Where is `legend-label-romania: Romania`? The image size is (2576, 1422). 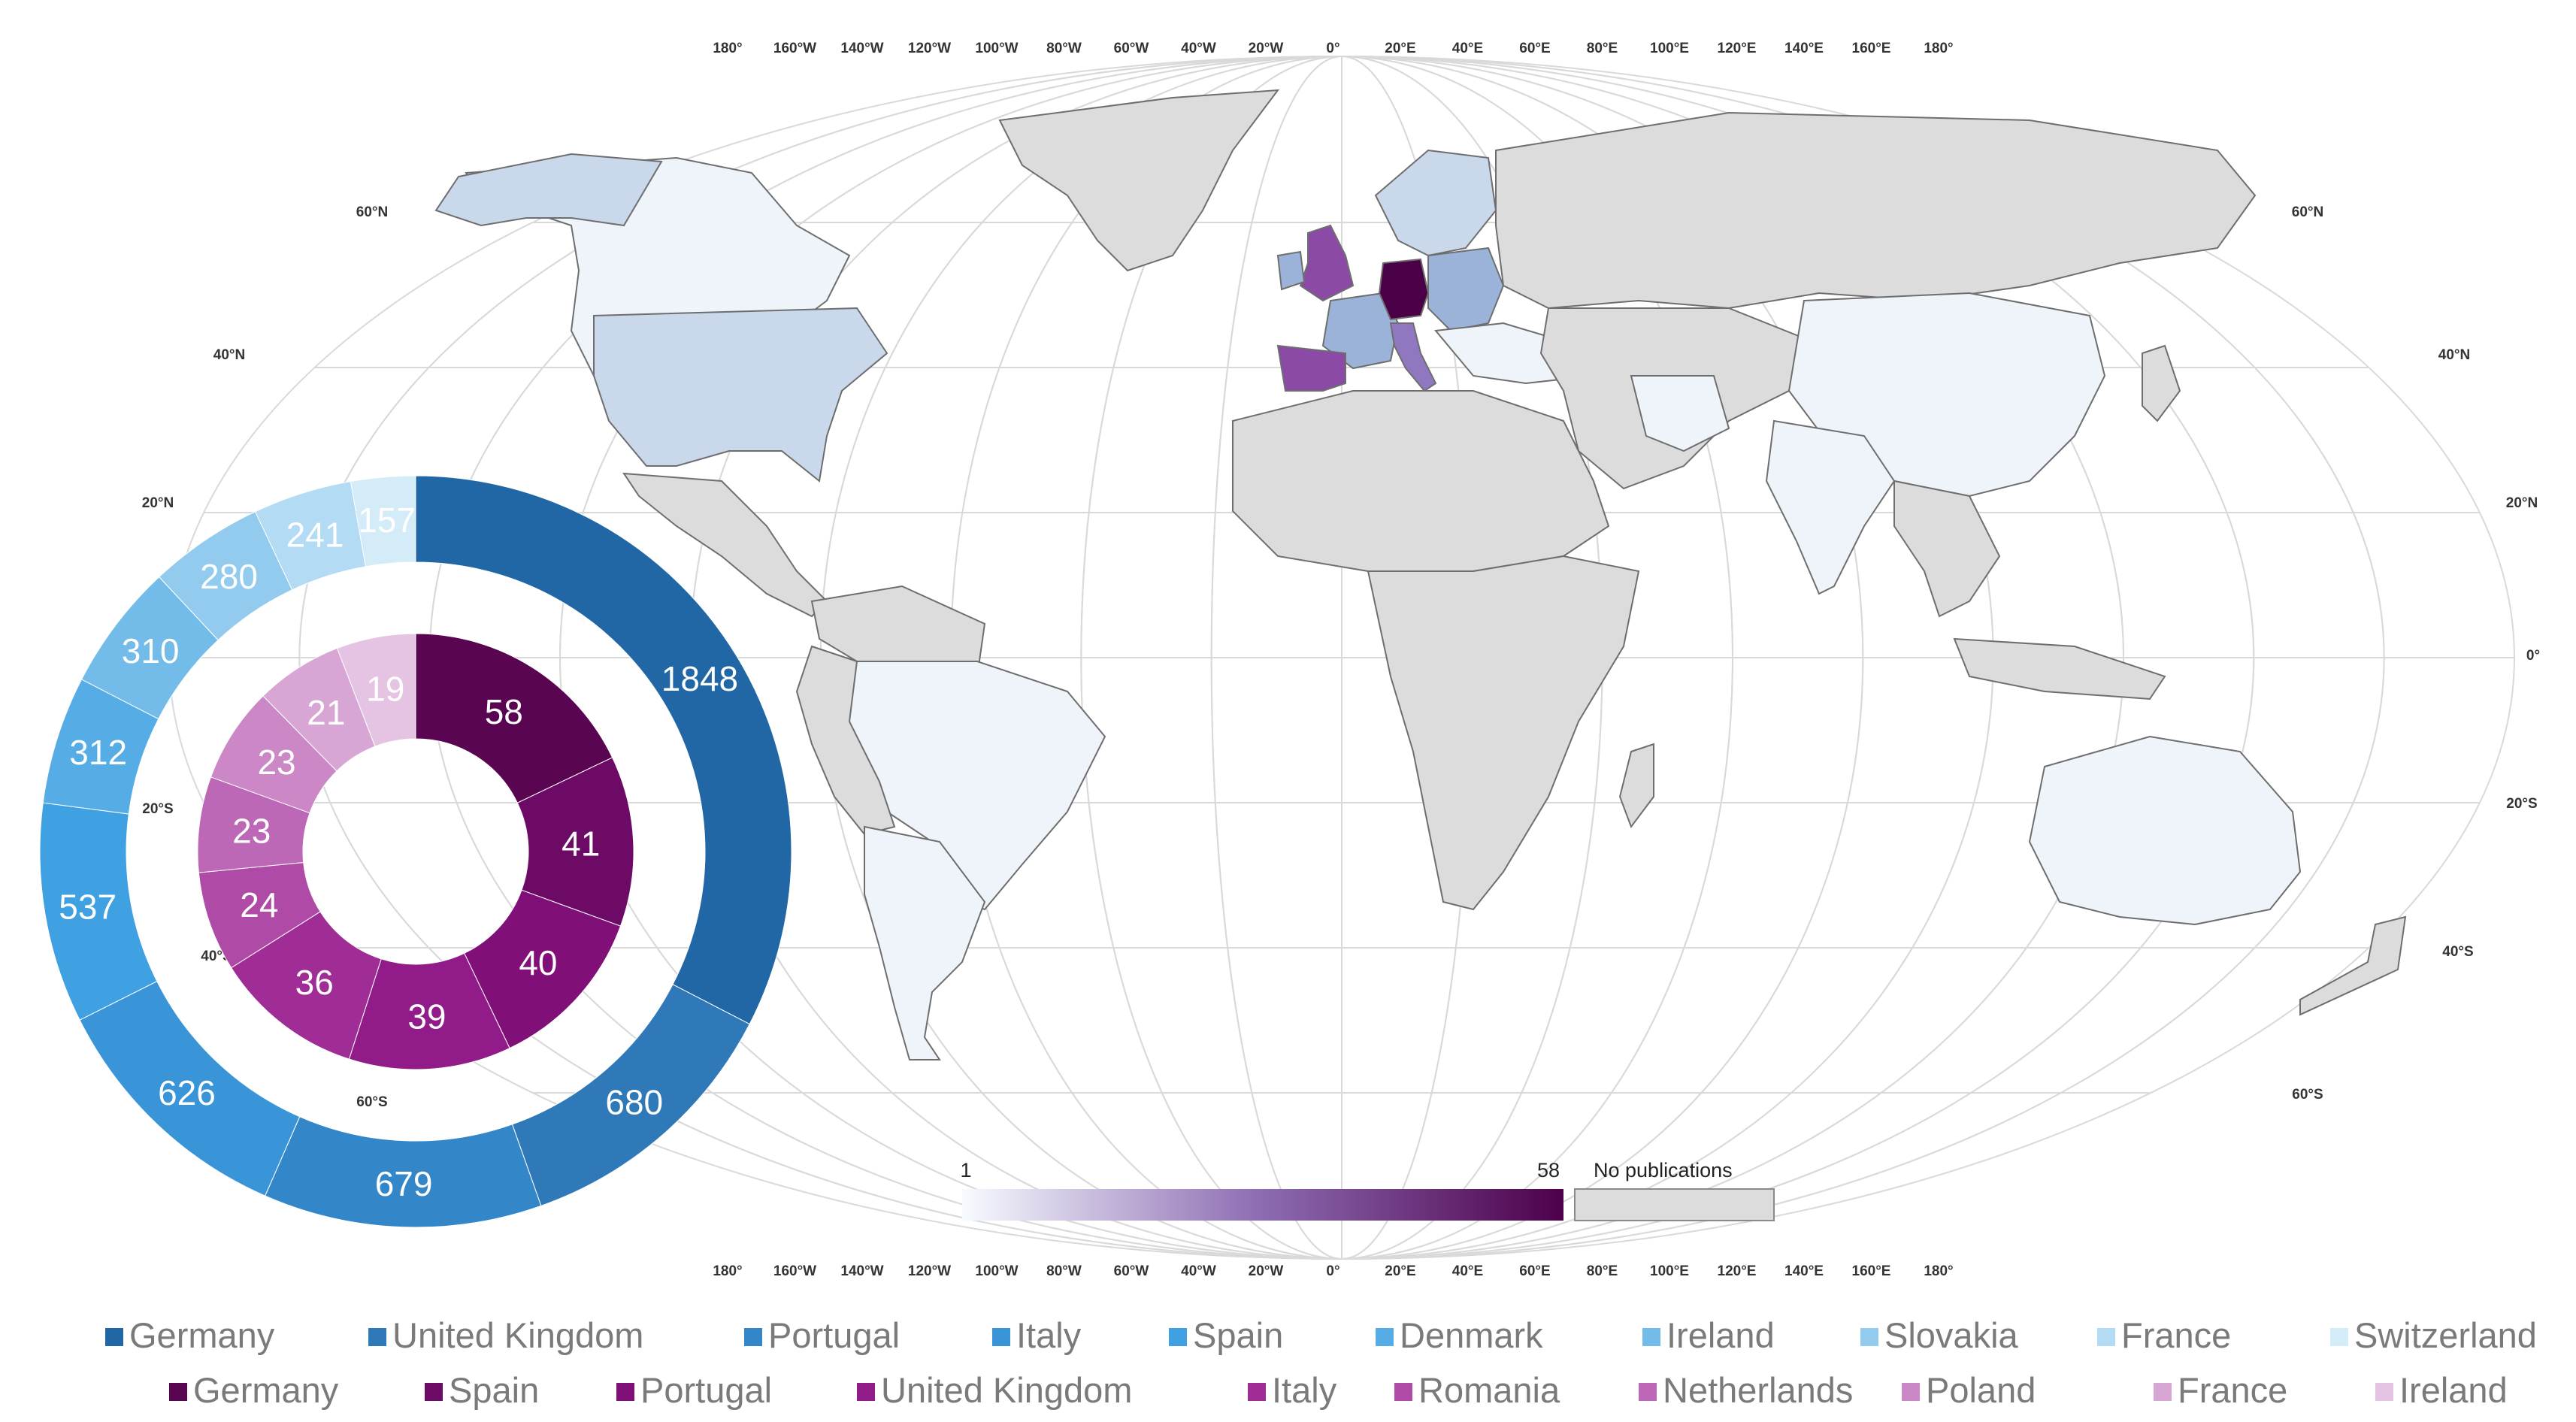 legend-label-romania: Romania is located at coordinates (1489, 1390).